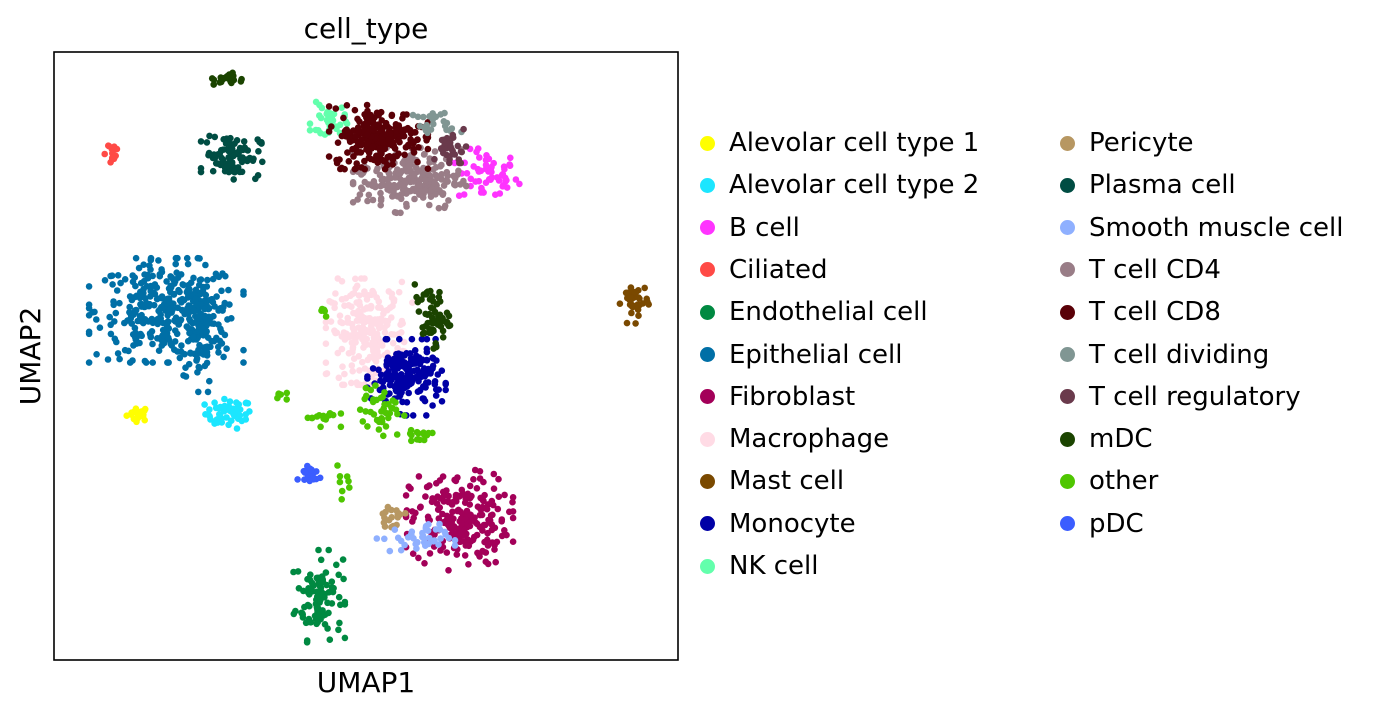  I want to click on legend-label: other, so click(1124, 481).